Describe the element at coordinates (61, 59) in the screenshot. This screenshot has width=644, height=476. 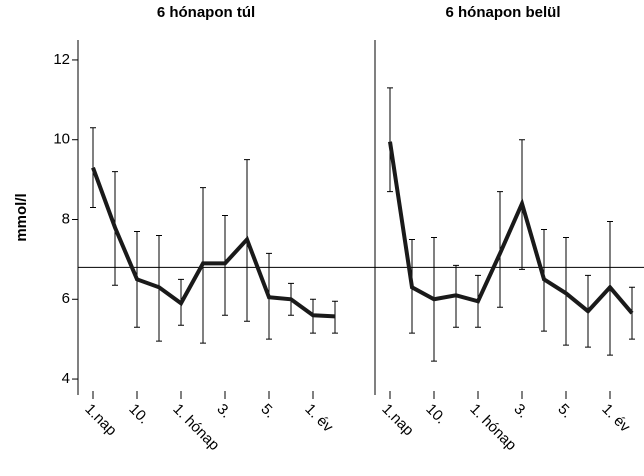
I see `y-tick-label: 12` at that location.